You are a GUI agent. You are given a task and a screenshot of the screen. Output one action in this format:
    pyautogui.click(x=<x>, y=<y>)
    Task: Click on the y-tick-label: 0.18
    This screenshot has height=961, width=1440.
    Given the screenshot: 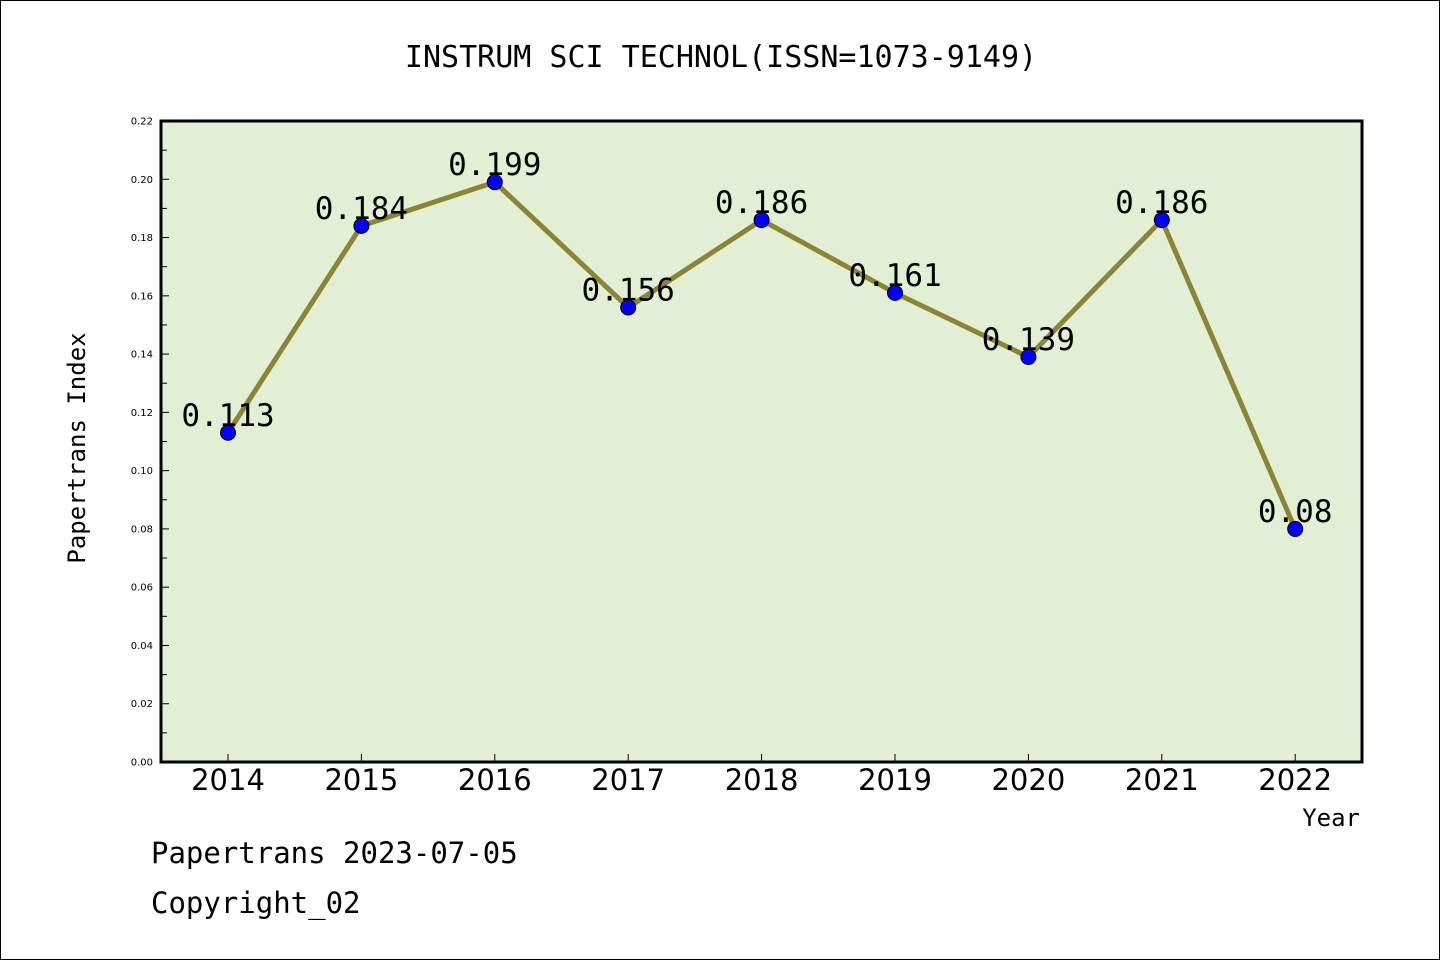 What is the action you would take?
    pyautogui.click(x=142, y=238)
    